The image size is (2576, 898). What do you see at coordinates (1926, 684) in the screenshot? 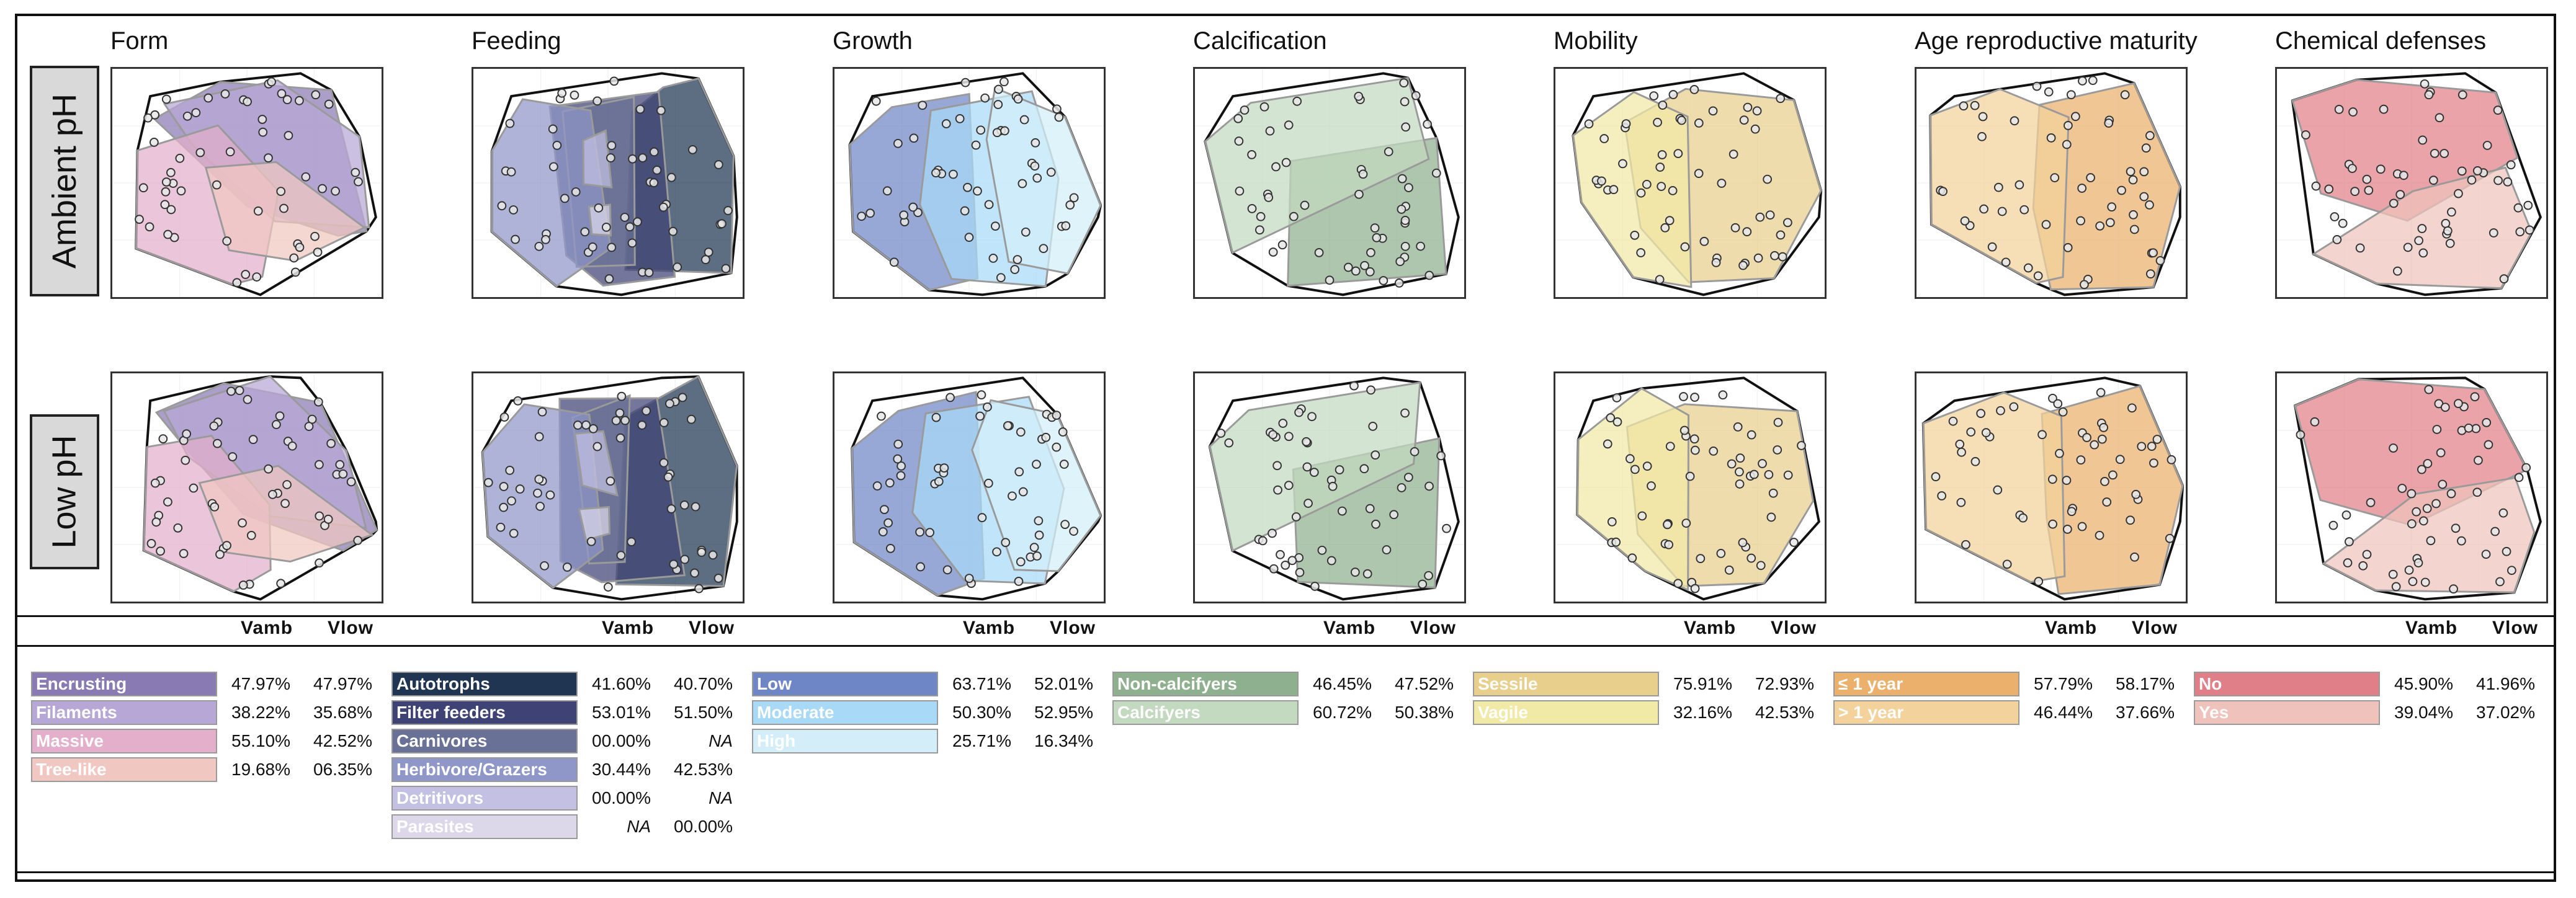
I see `legend-swatch: ≤ 1 year` at bounding box center [1926, 684].